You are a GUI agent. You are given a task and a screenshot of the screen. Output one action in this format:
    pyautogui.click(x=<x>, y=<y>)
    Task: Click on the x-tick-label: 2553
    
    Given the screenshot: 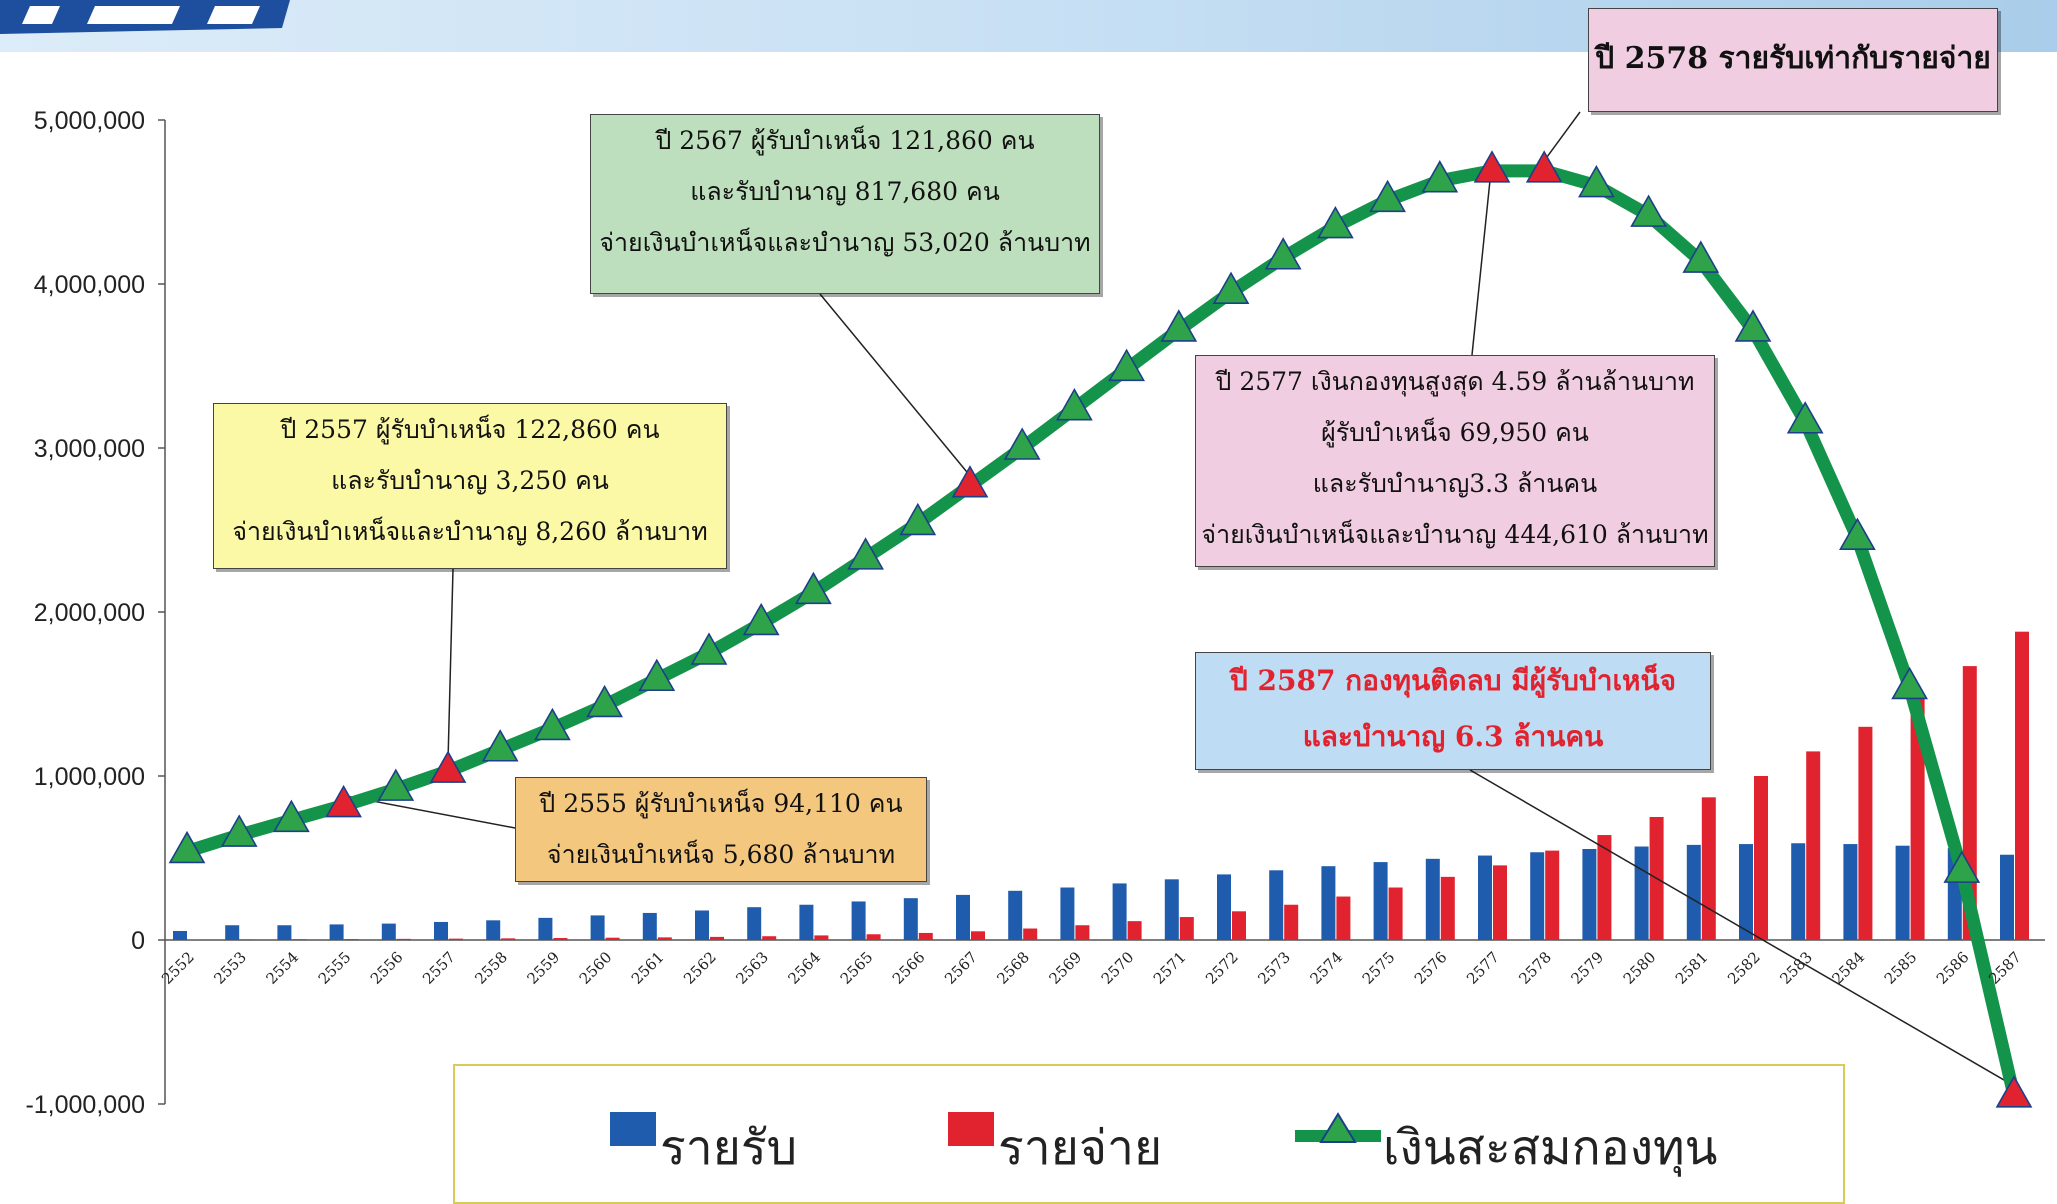 What is the action you would take?
    pyautogui.click(x=230, y=968)
    